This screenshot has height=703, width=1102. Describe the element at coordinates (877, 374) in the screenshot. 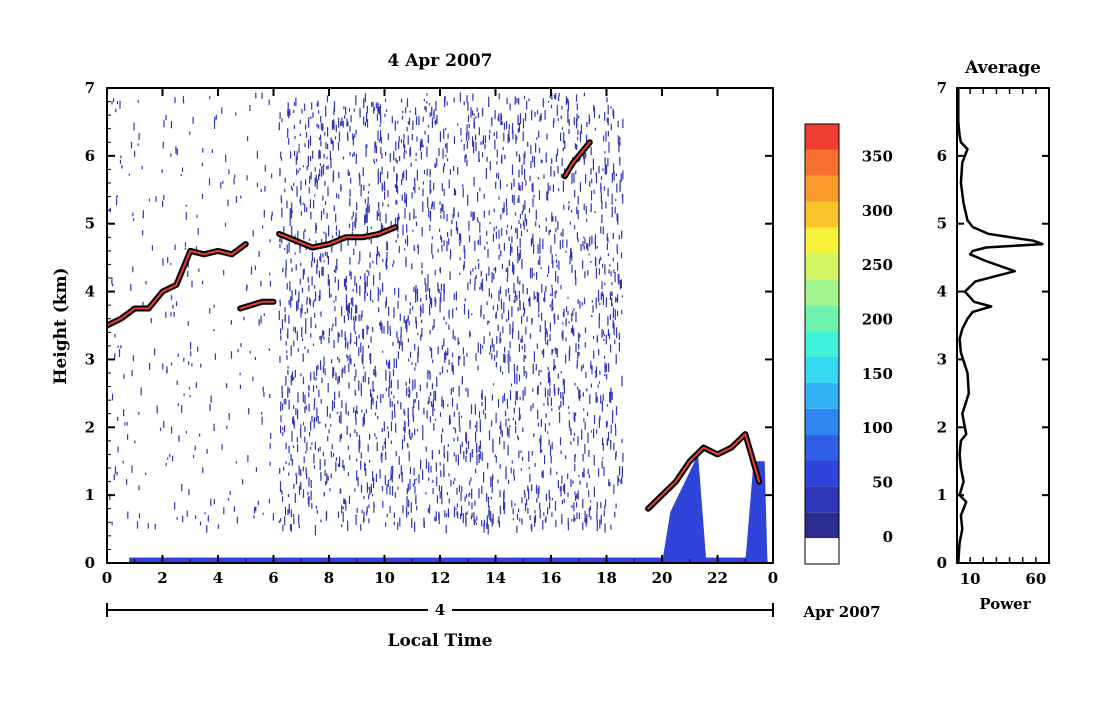

I see `colorbar-tick-label: 150` at that location.